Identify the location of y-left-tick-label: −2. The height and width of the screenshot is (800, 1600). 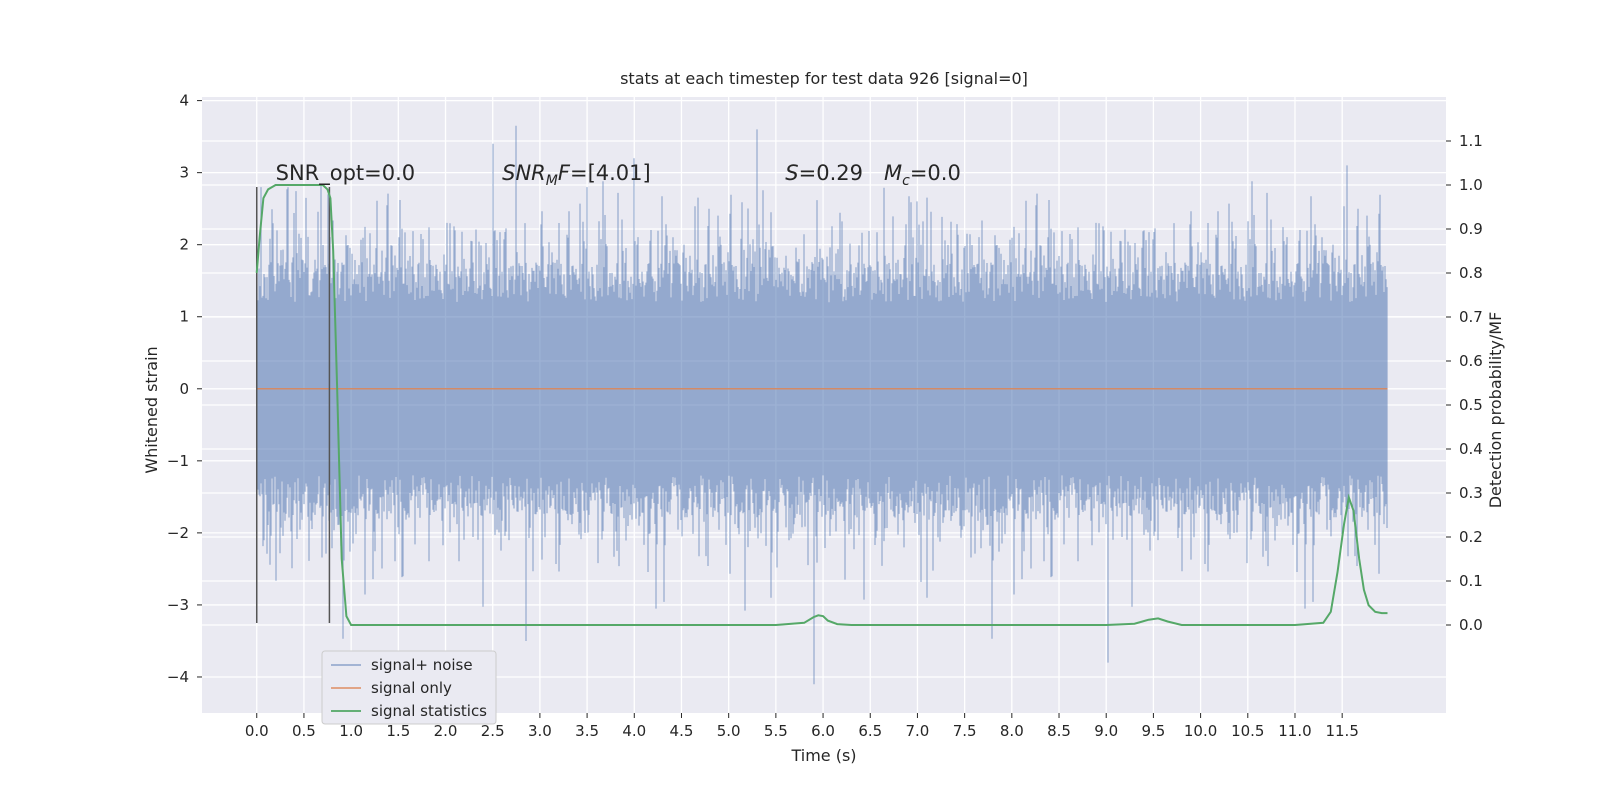
(178, 533).